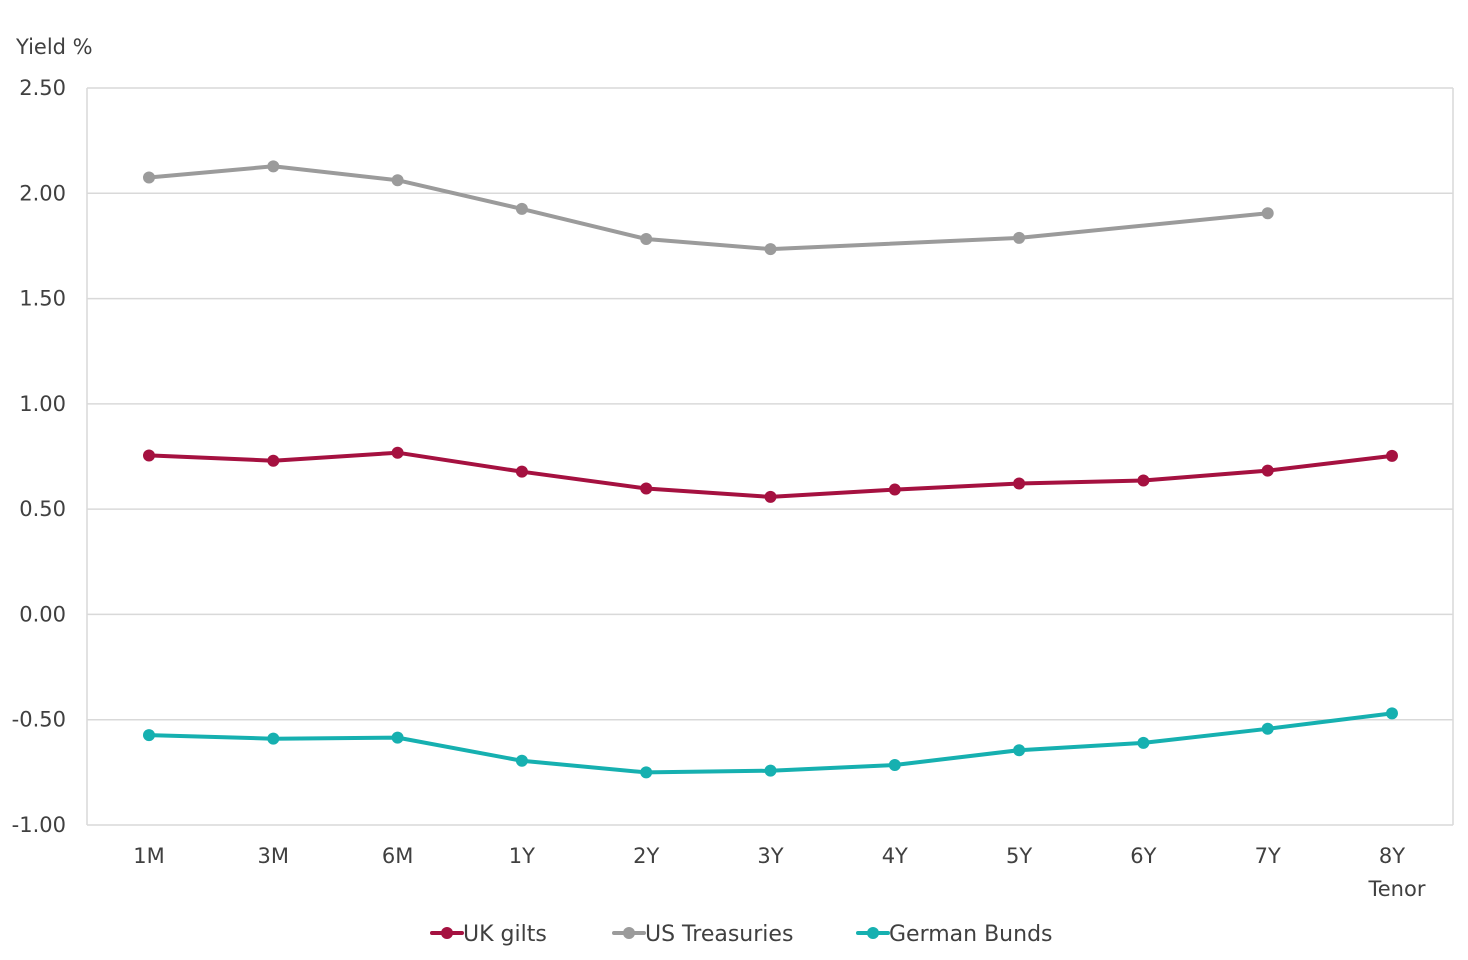  I want to click on legend-item: US Treasuries, so click(702, 934).